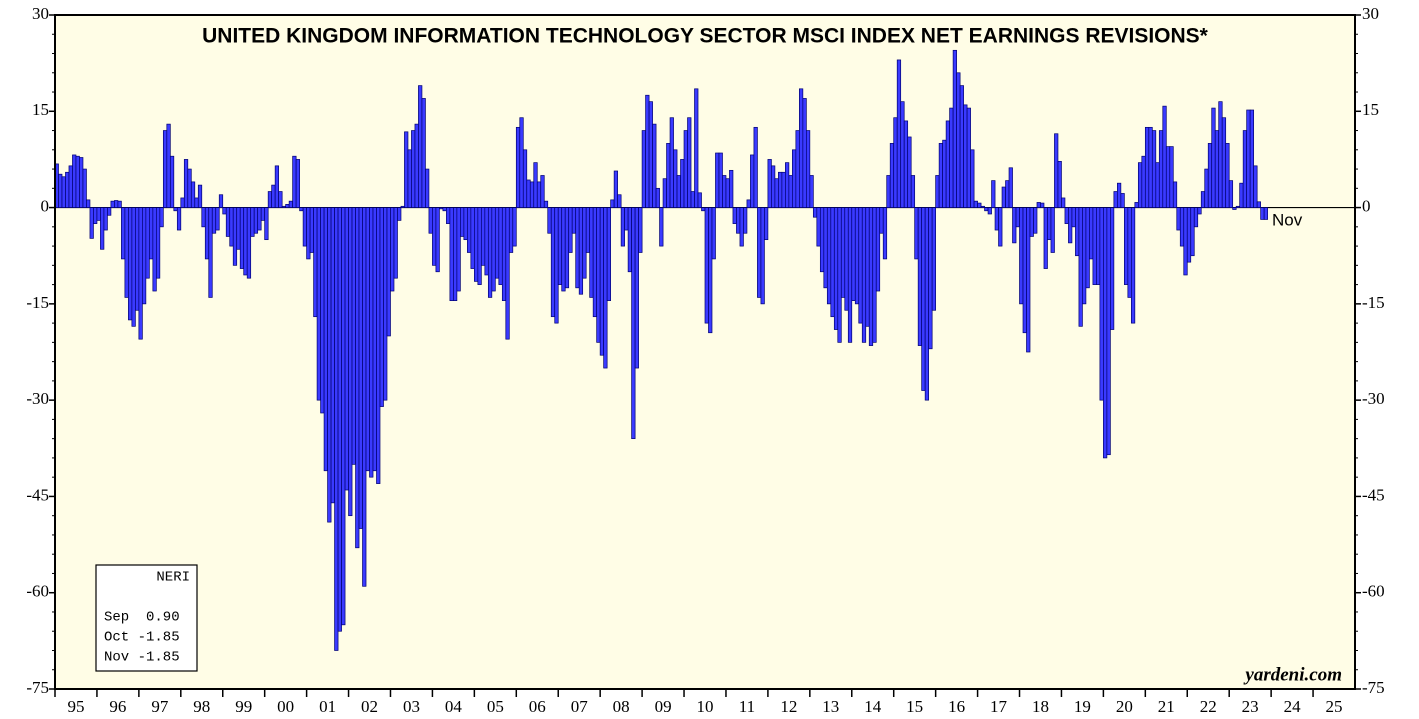  What do you see at coordinates (999, 706) in the screenshot?
I see `x-tick-label: 17` at bounding box center [999, 706].